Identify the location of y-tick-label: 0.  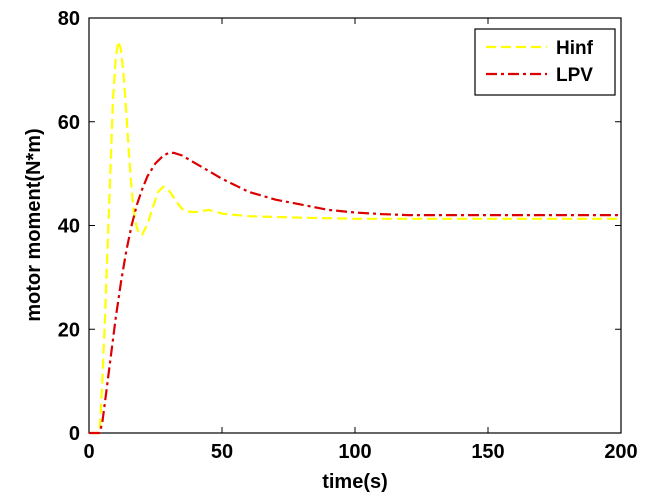
(74, 434).